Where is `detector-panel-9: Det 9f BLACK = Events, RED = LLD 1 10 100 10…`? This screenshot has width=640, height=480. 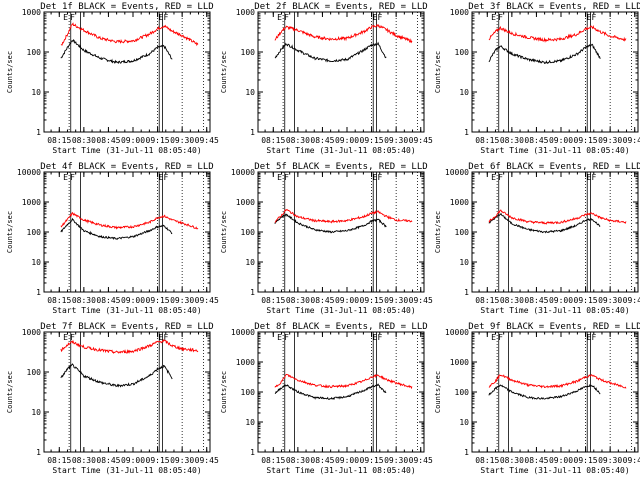 detector-panel-9: Det 9f BLACK = Events, RED = LLD 1 10 100 10… is located at coordinates (537, 398).